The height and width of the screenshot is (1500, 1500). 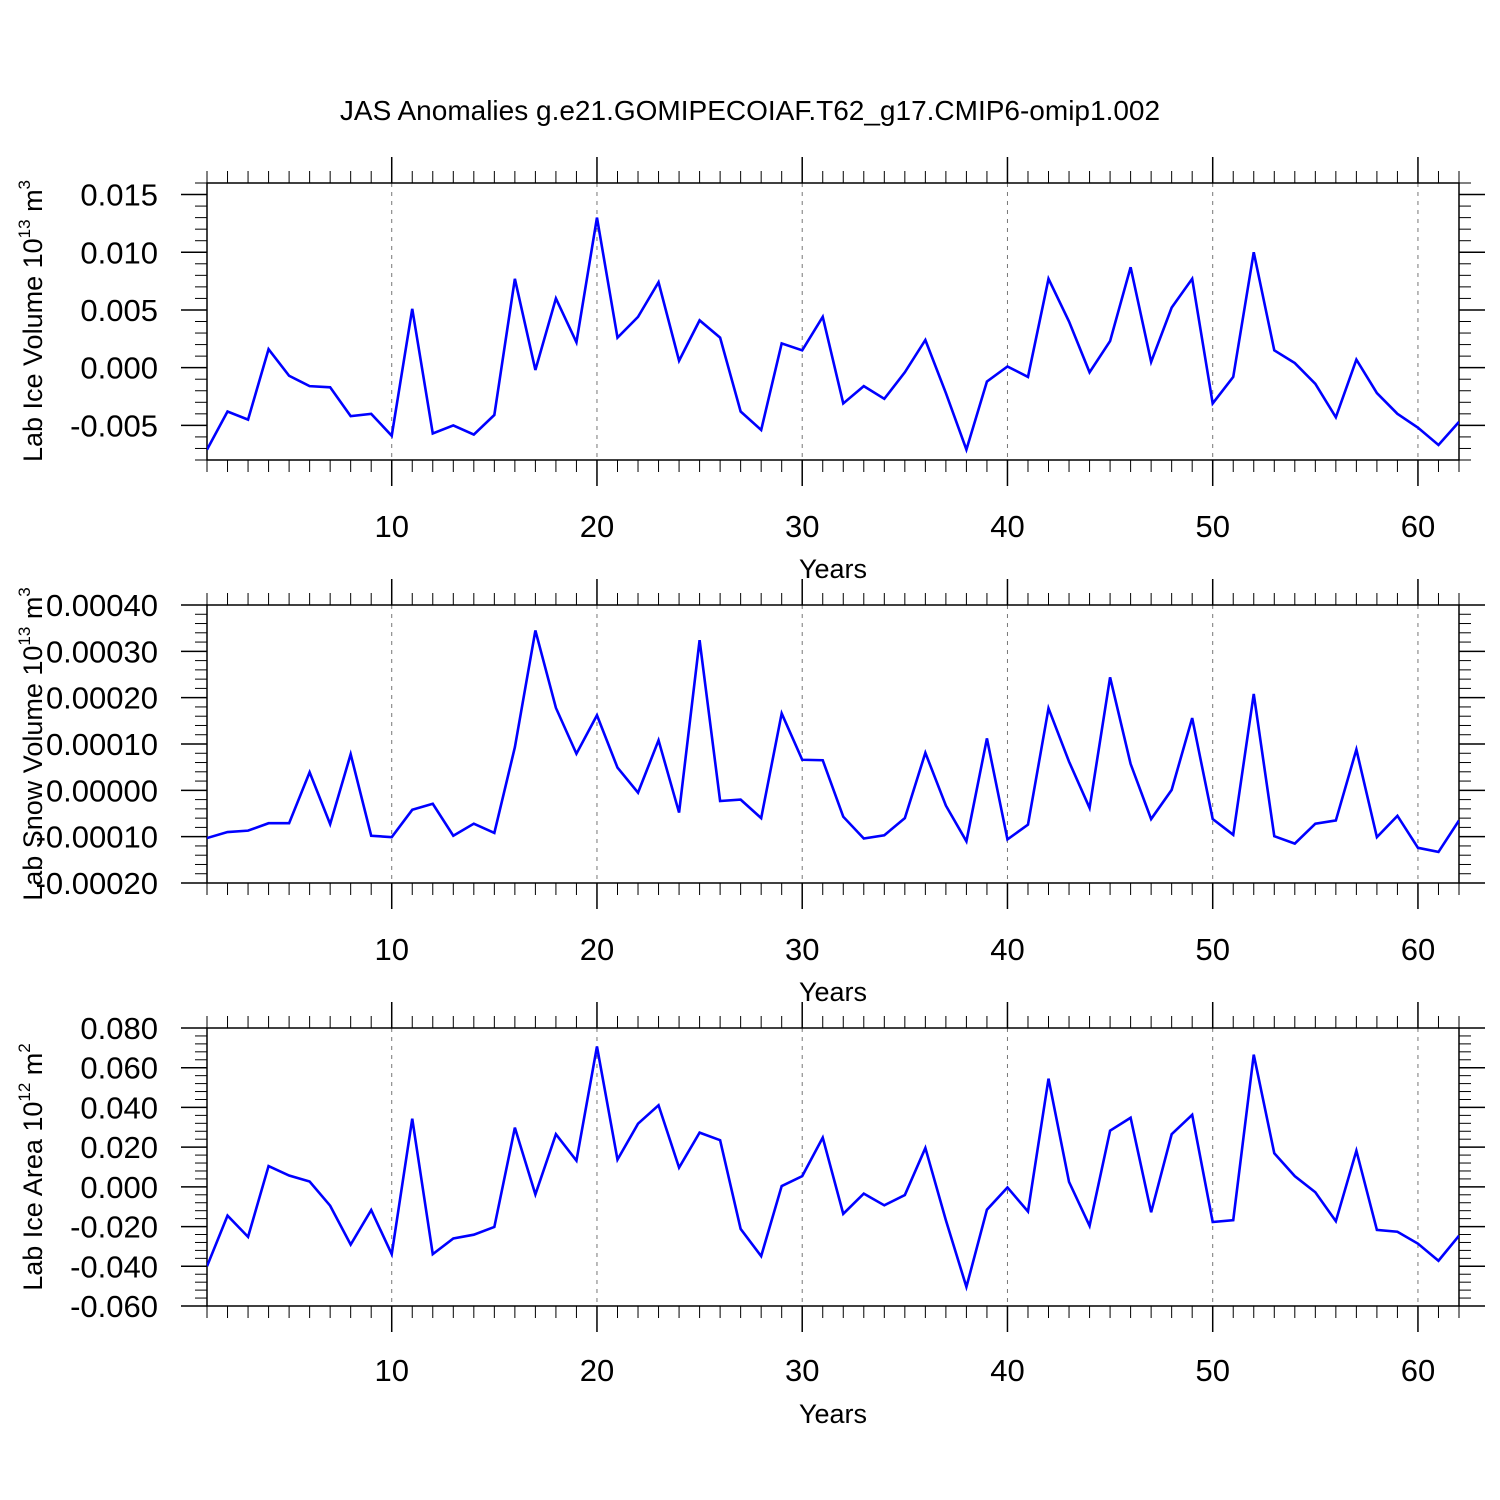 I want to click on y-tick-label: 0.00020, so click(x=102, y=698).